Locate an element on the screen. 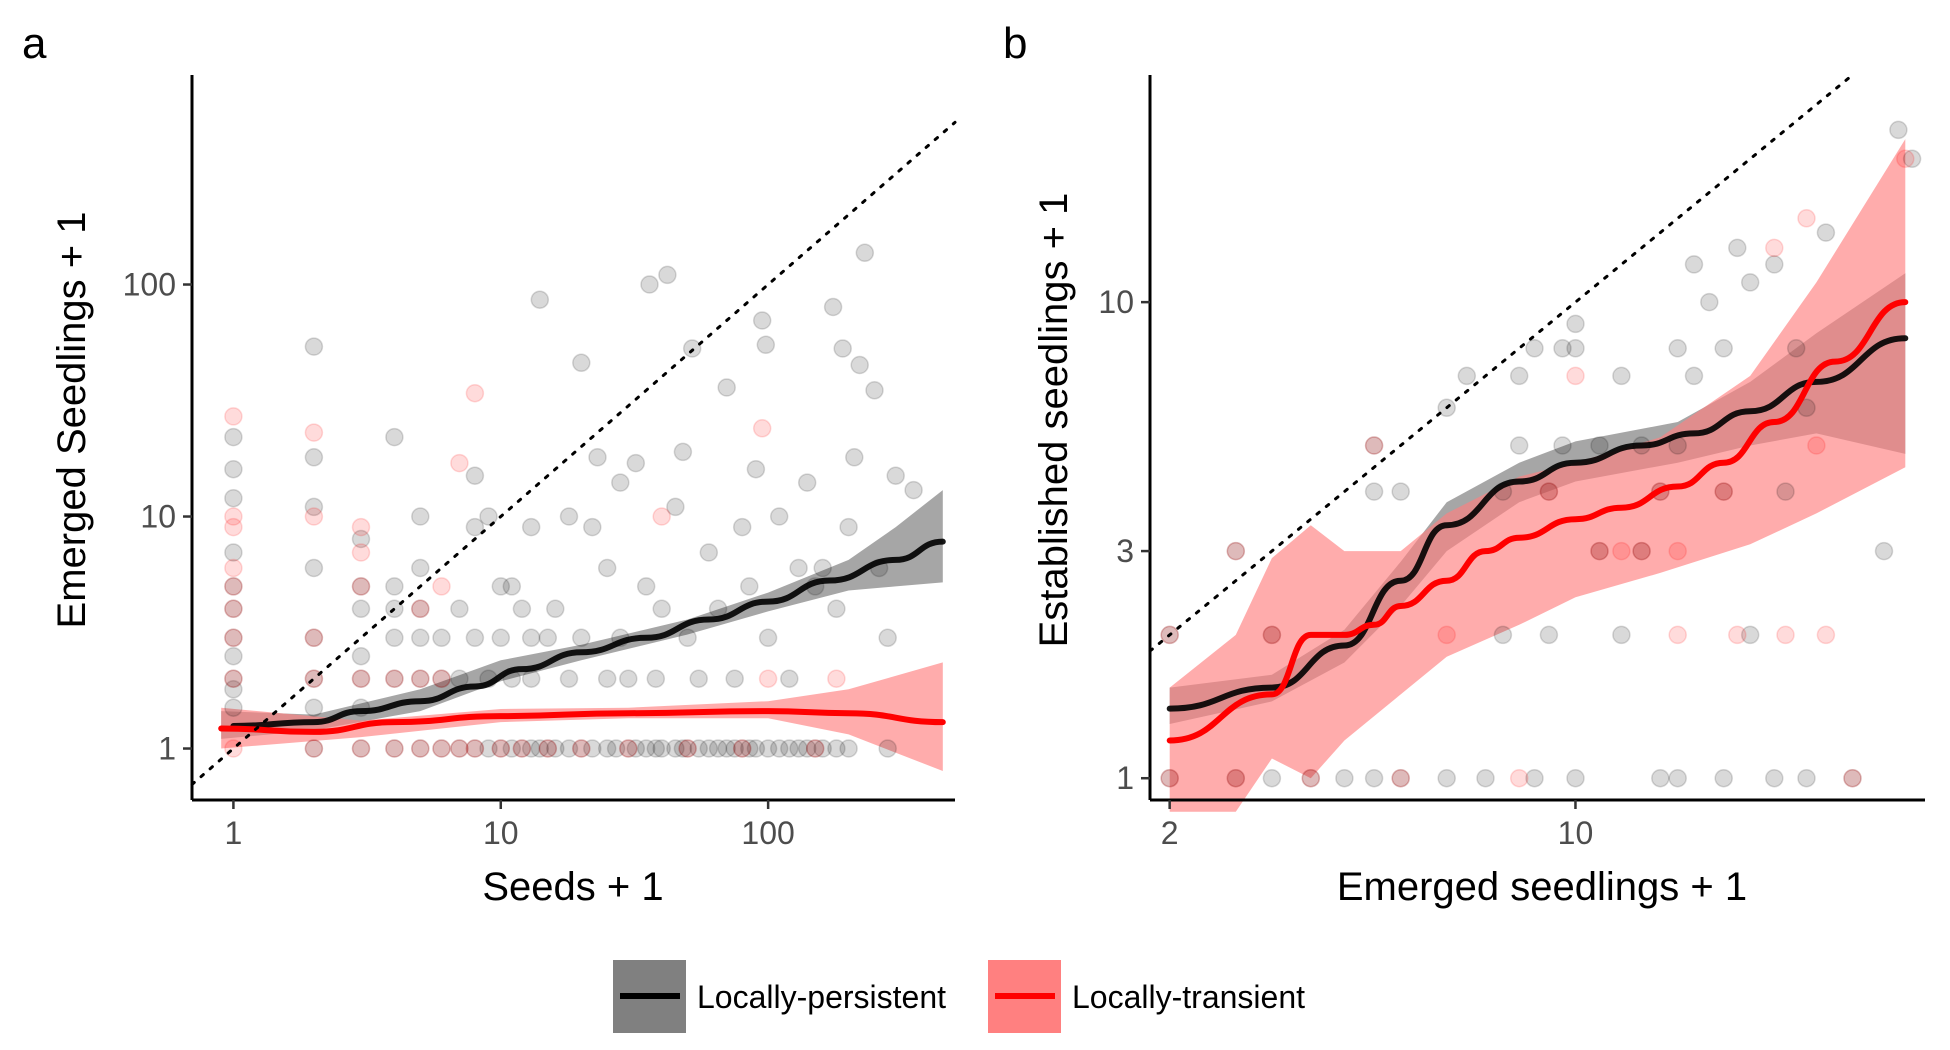 The width and height of the screenshot is (1950, 1050). panel-a-y-tick-label: 10 is located at coordinates (158, 517).